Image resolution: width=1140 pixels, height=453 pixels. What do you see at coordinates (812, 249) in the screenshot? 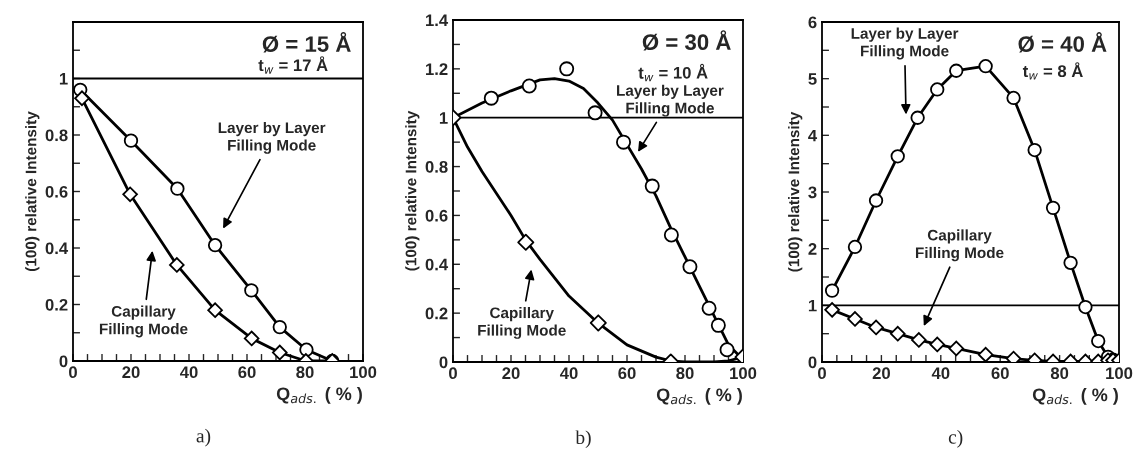
I see `y-tick-label: 2` at bounding box center [812, 249].